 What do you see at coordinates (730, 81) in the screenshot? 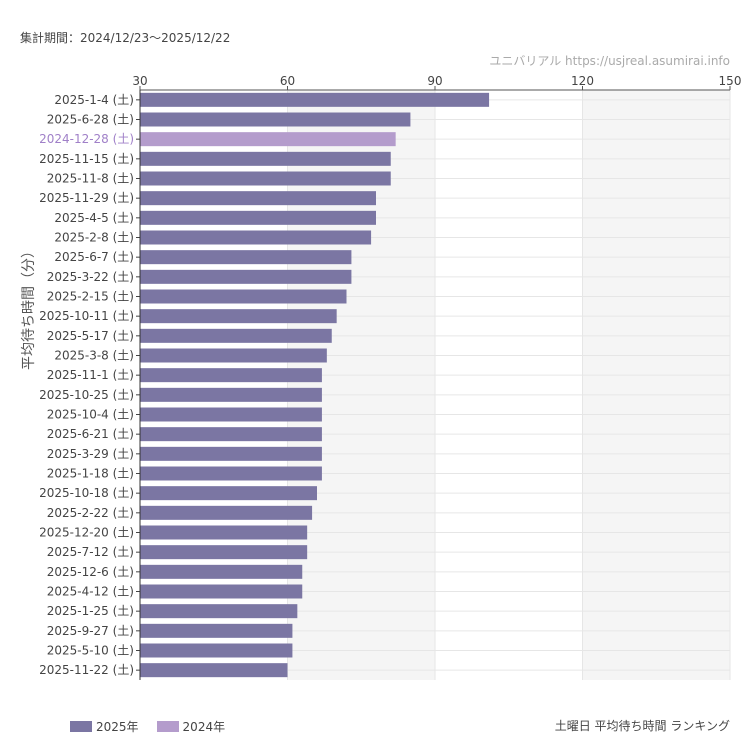
I see `x-tick-label: 150` at bounding box center [730, 81].